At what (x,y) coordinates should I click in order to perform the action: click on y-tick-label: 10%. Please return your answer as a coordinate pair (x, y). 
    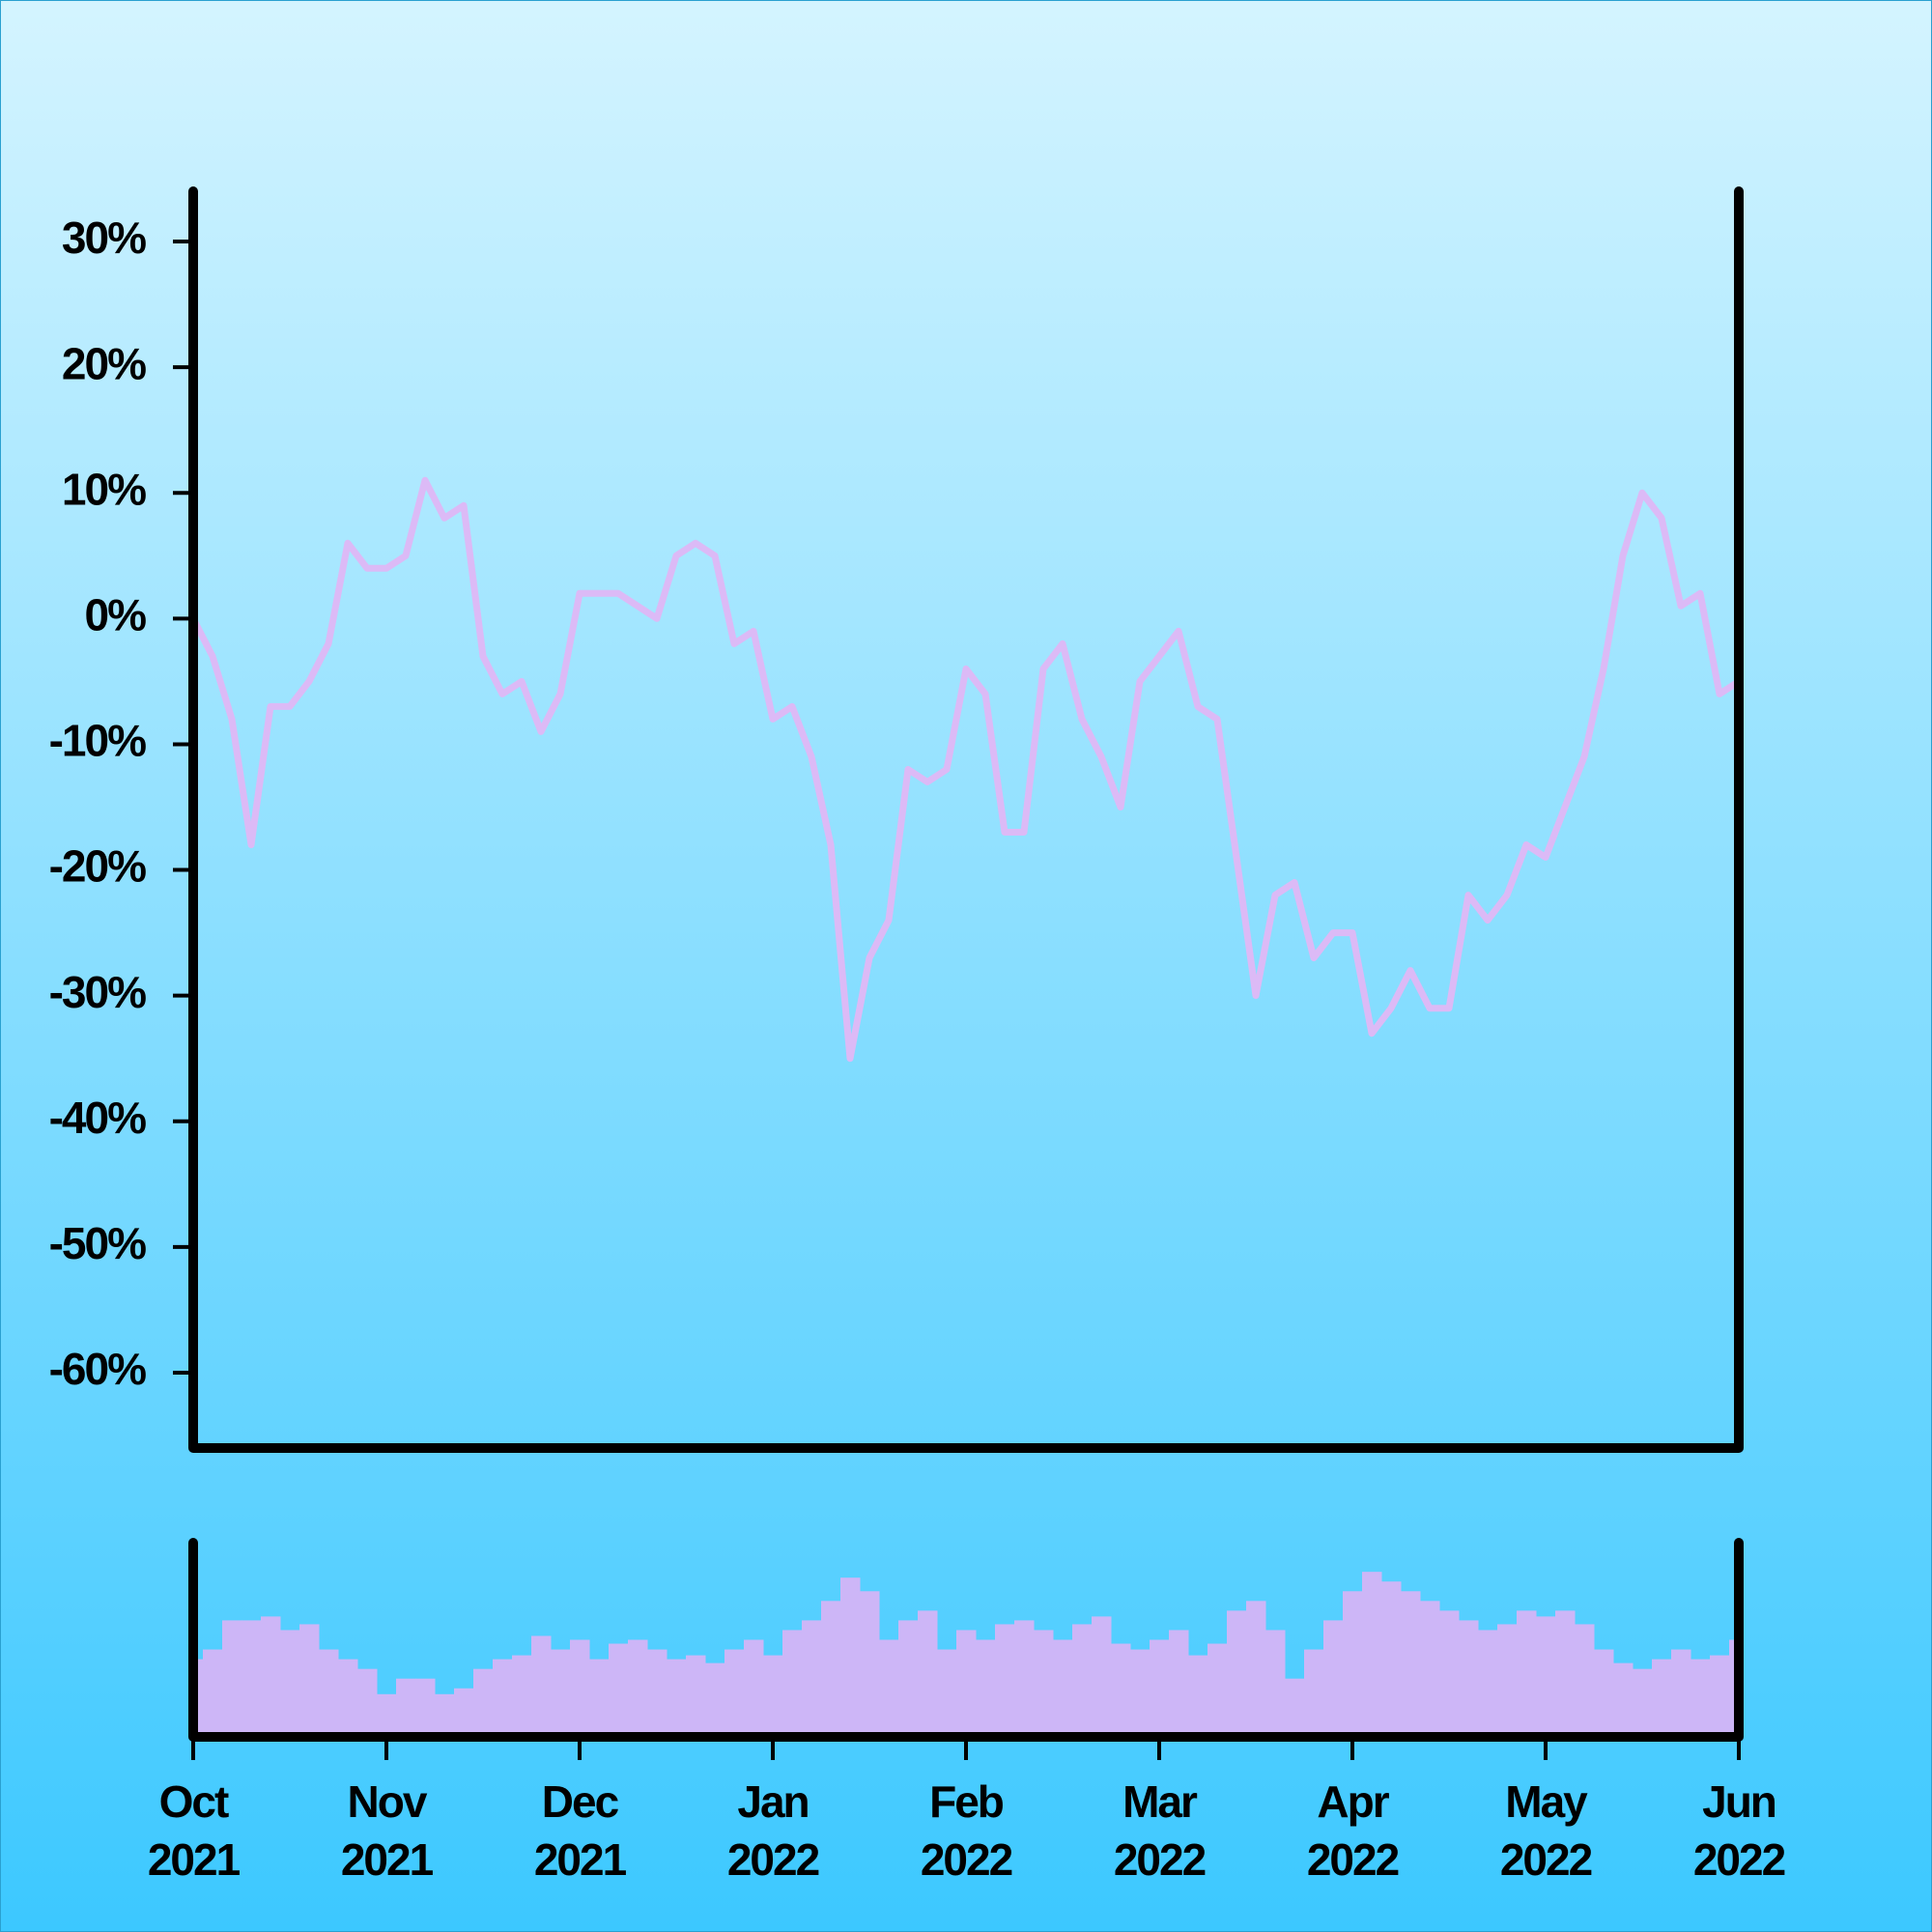
    Looking at the image, I should click on (104, 489).